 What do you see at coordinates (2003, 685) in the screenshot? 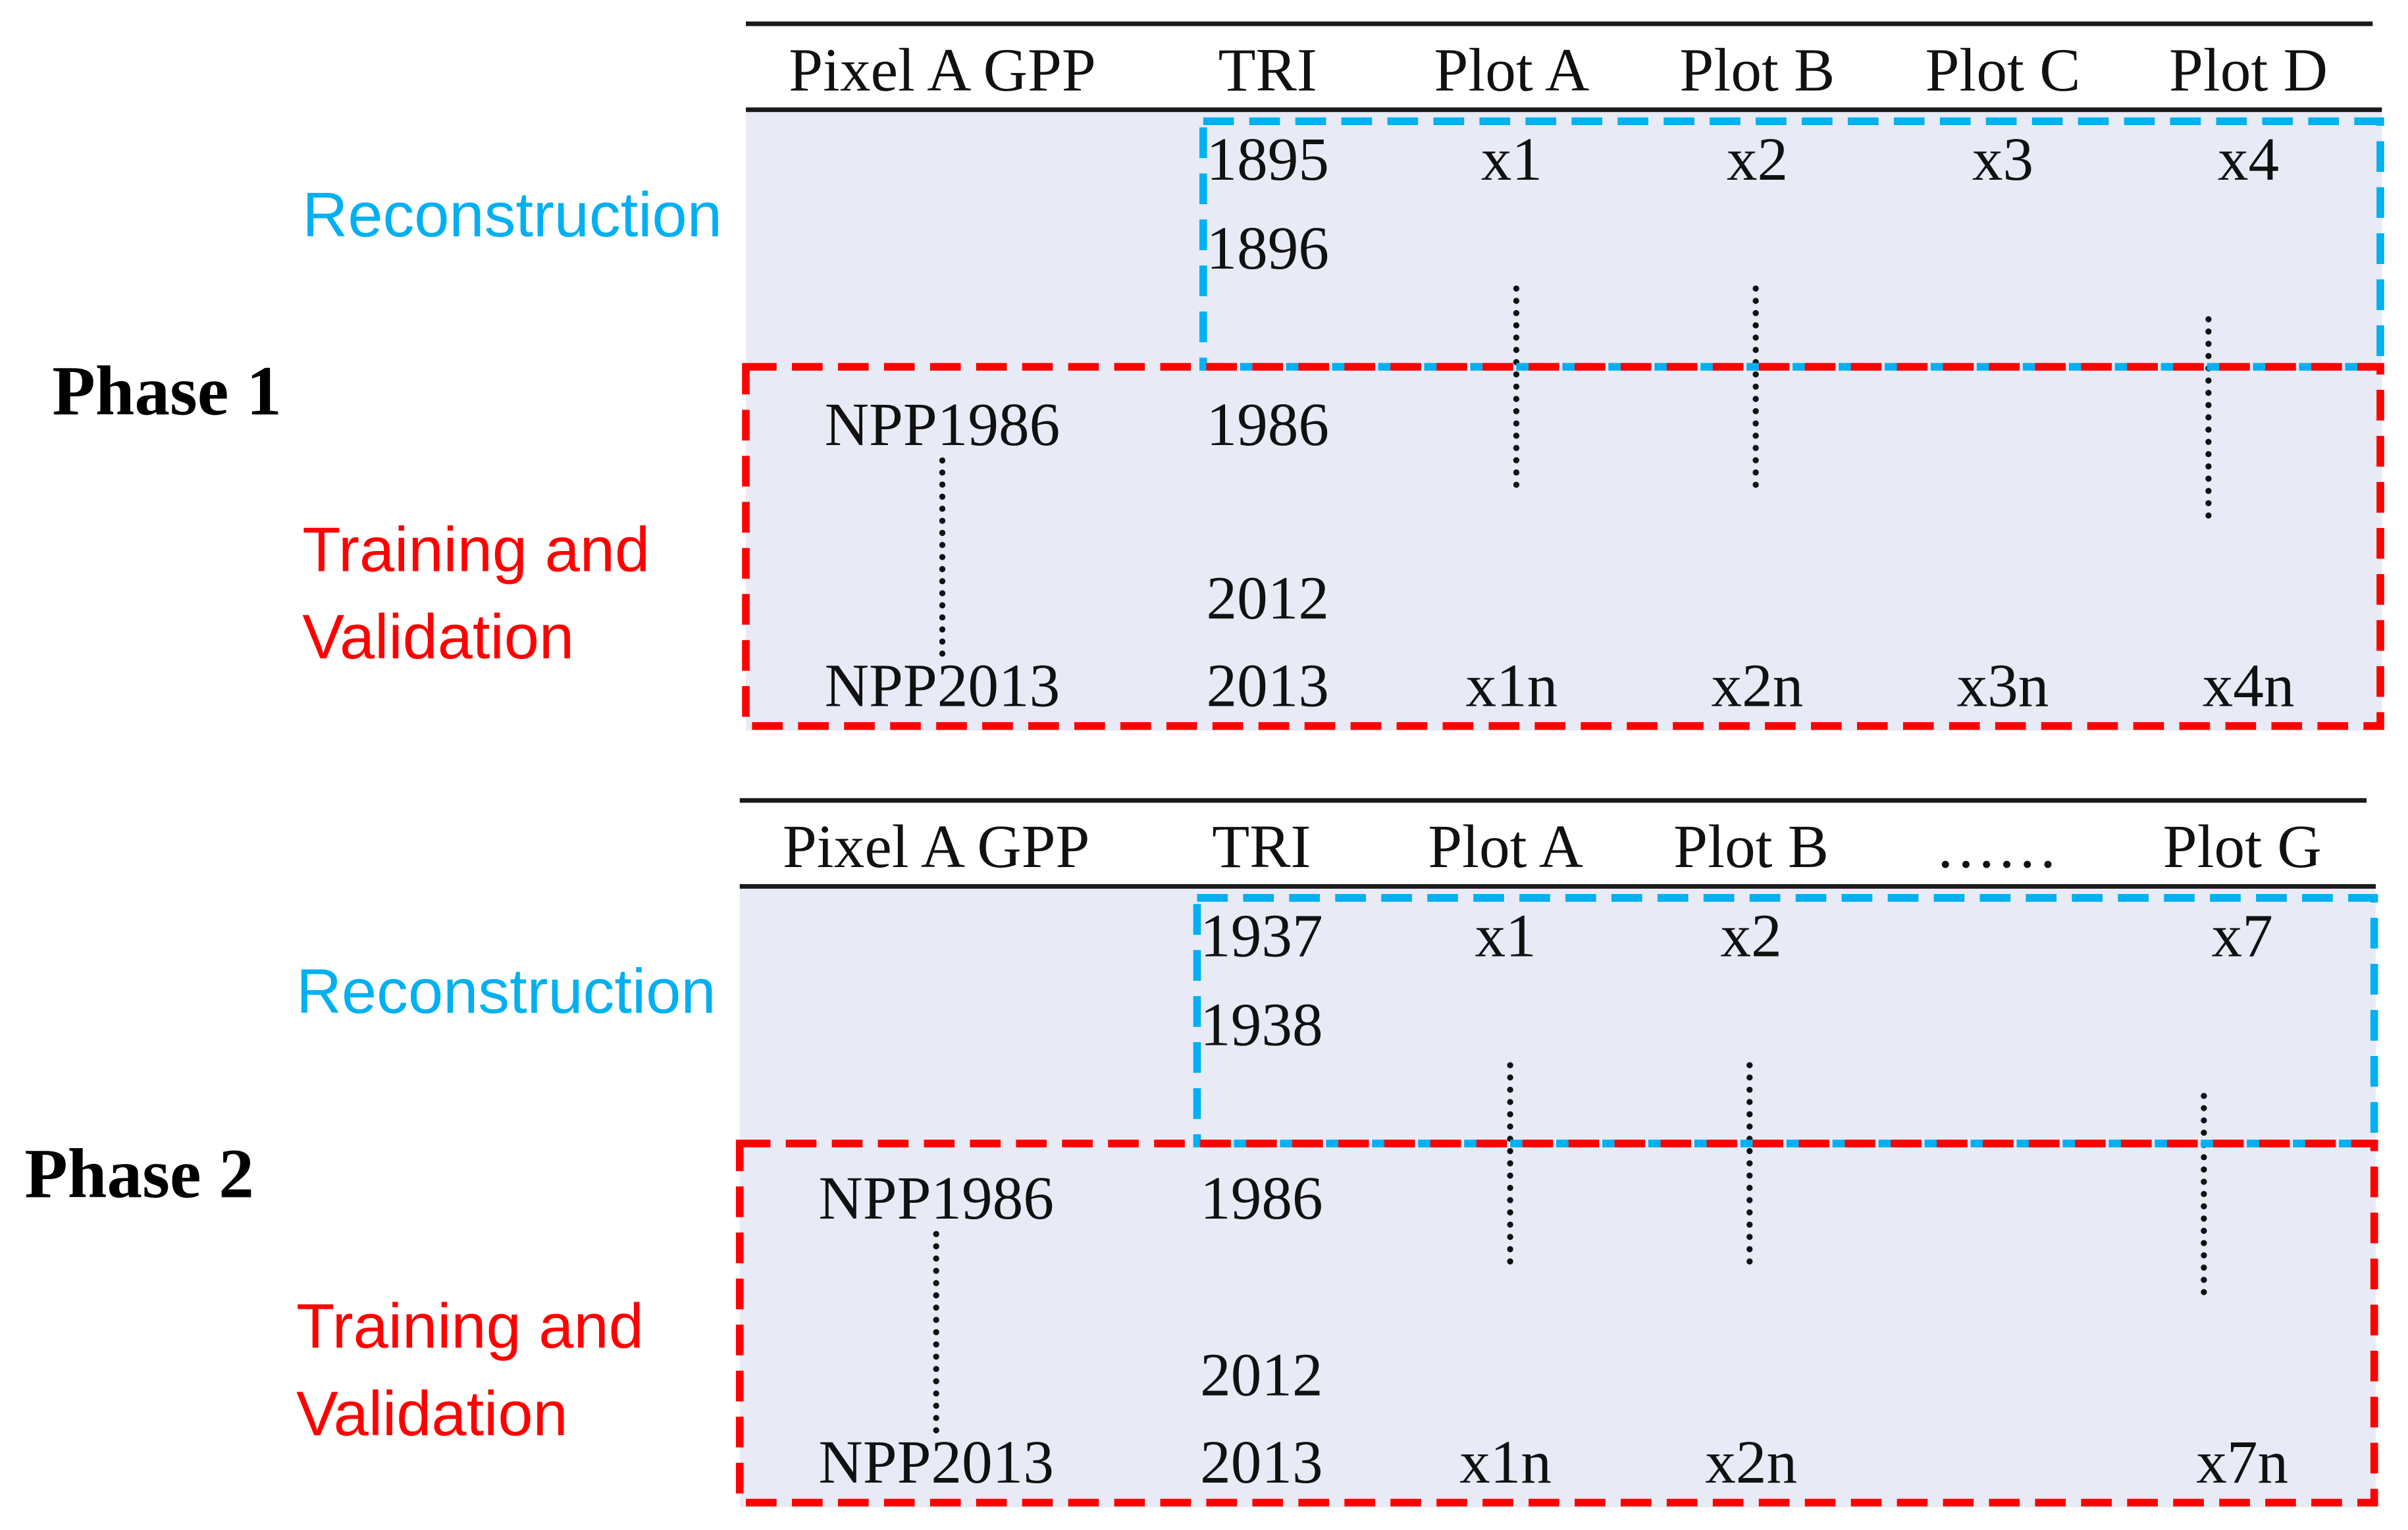
I see `plot-c-last-value: x3n` at bounding box center [2003, 685].